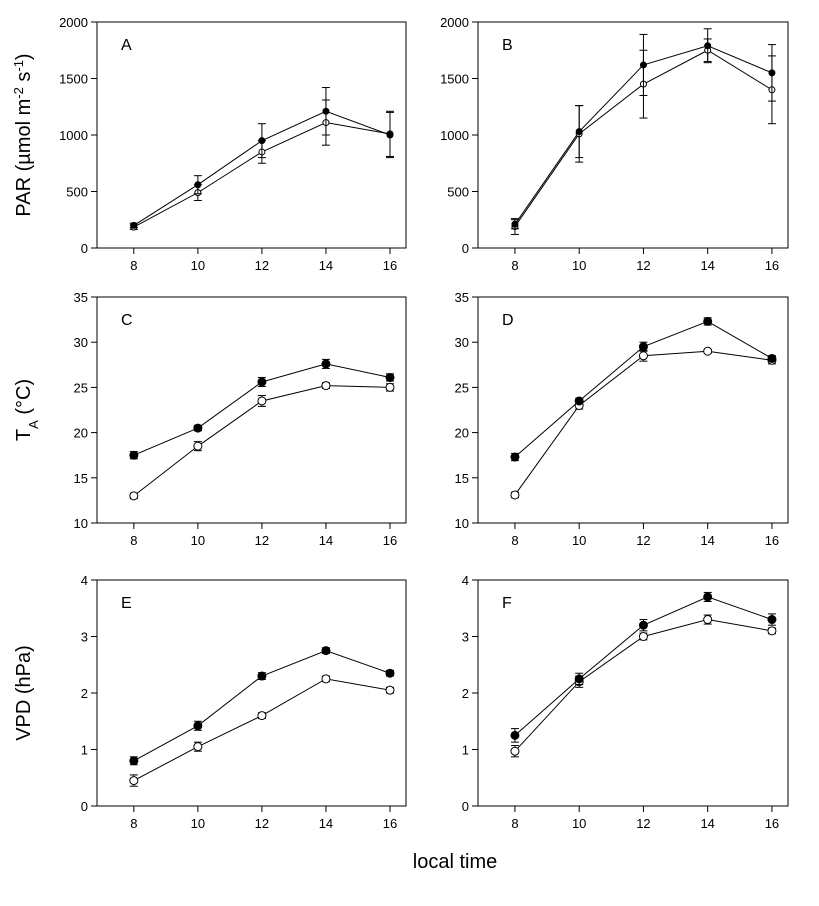  Describe the element at coordinates (126, 603) in the screenshot. I see `panel-letter: E` at that location.